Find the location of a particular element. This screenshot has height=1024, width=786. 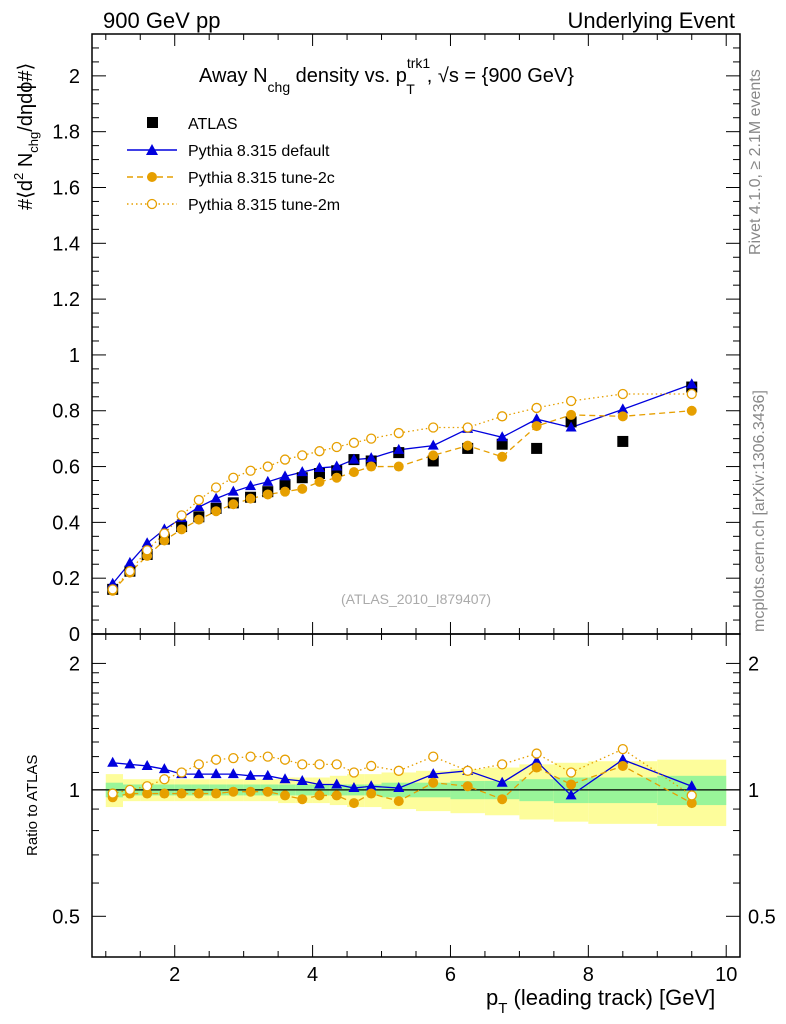

xlabel-part-a: p is located at coordinates (492, 997).